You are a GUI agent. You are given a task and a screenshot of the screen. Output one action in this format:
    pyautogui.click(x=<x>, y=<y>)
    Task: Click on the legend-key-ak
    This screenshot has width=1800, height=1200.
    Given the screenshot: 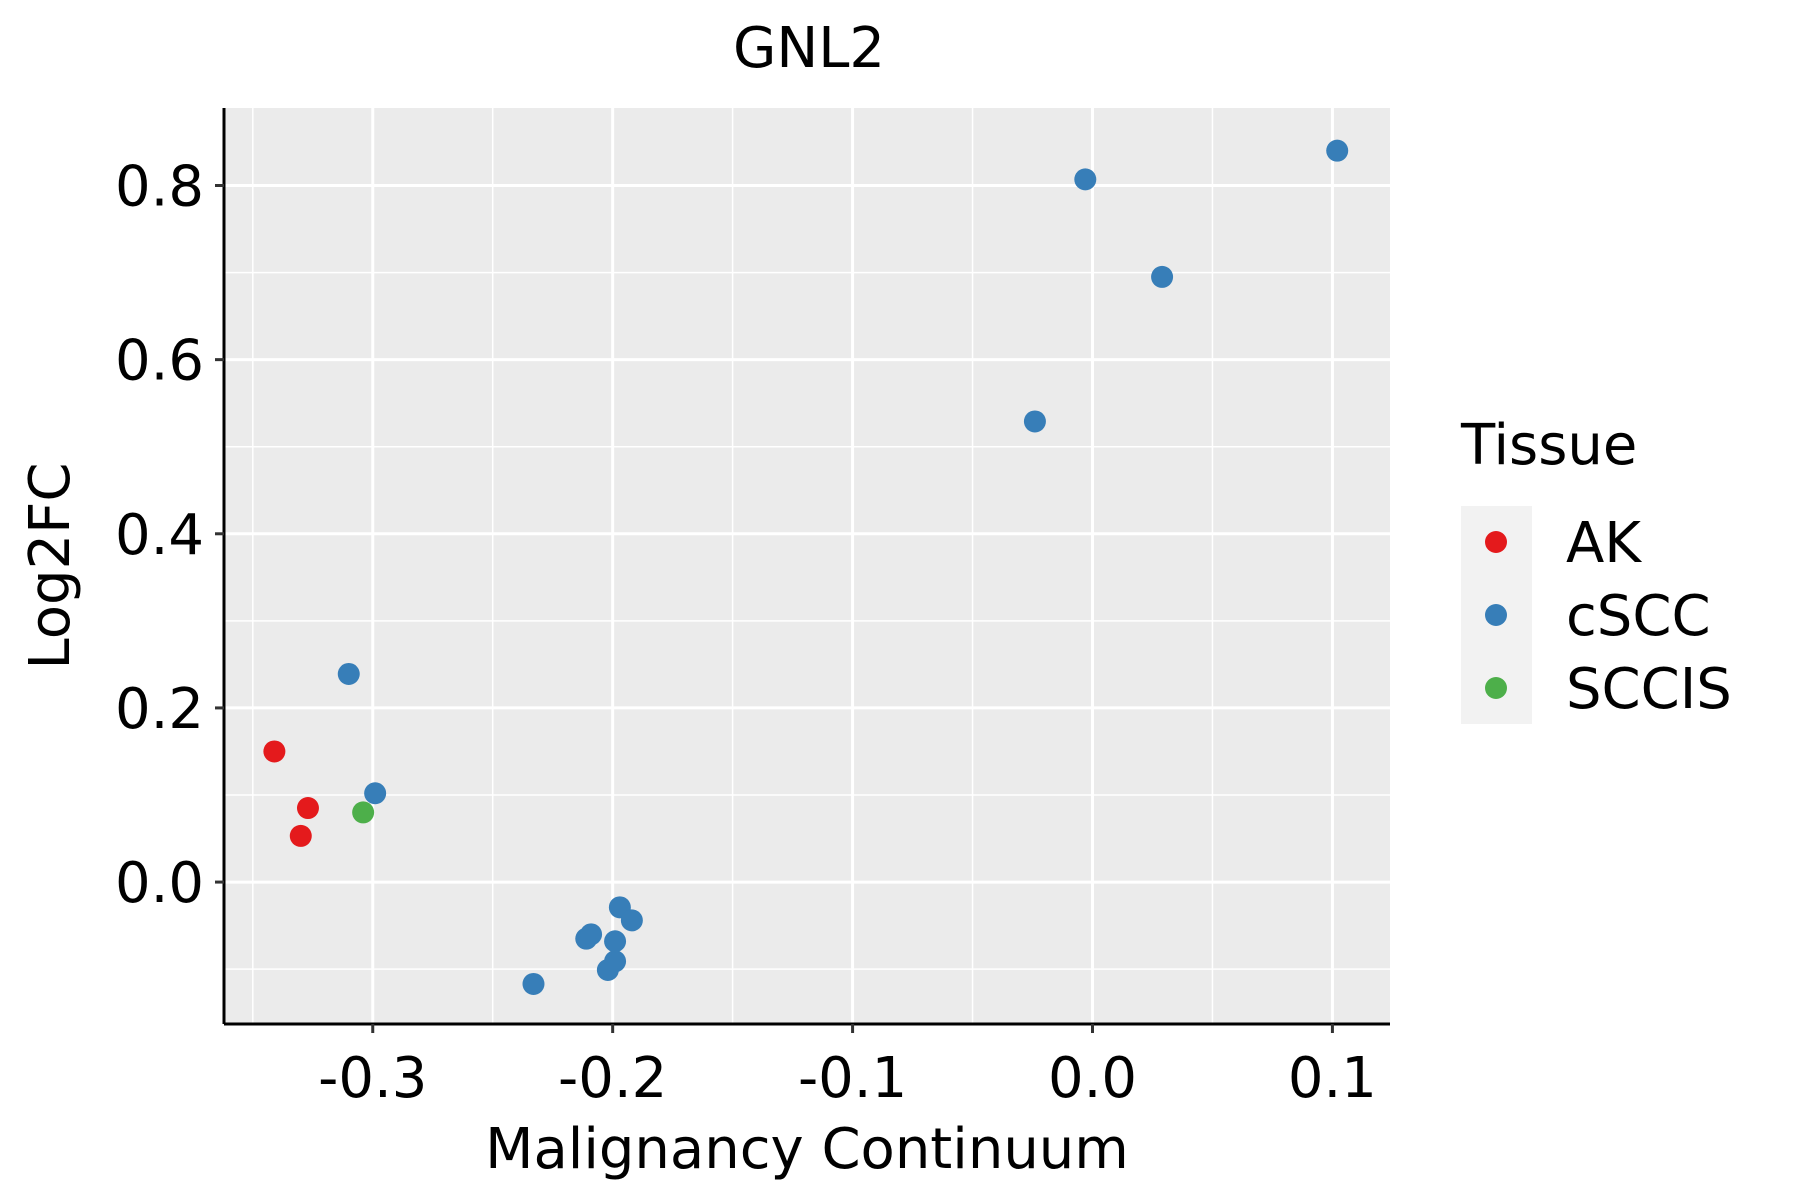 What is the action you would take?
    pyautogui.click(x=1496, y=542)
    